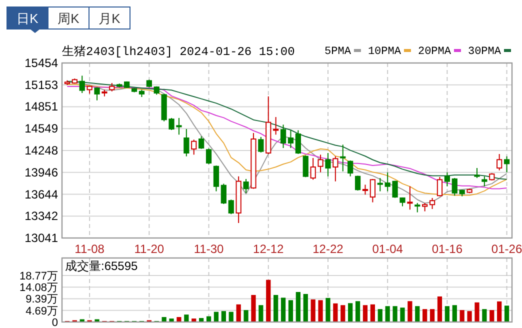 The image size is (522, 328). What do you see at coordinates (101, 266) in the screenshot?
I see `chart-title: 成交量:65595` at bounding box center [101, 266].